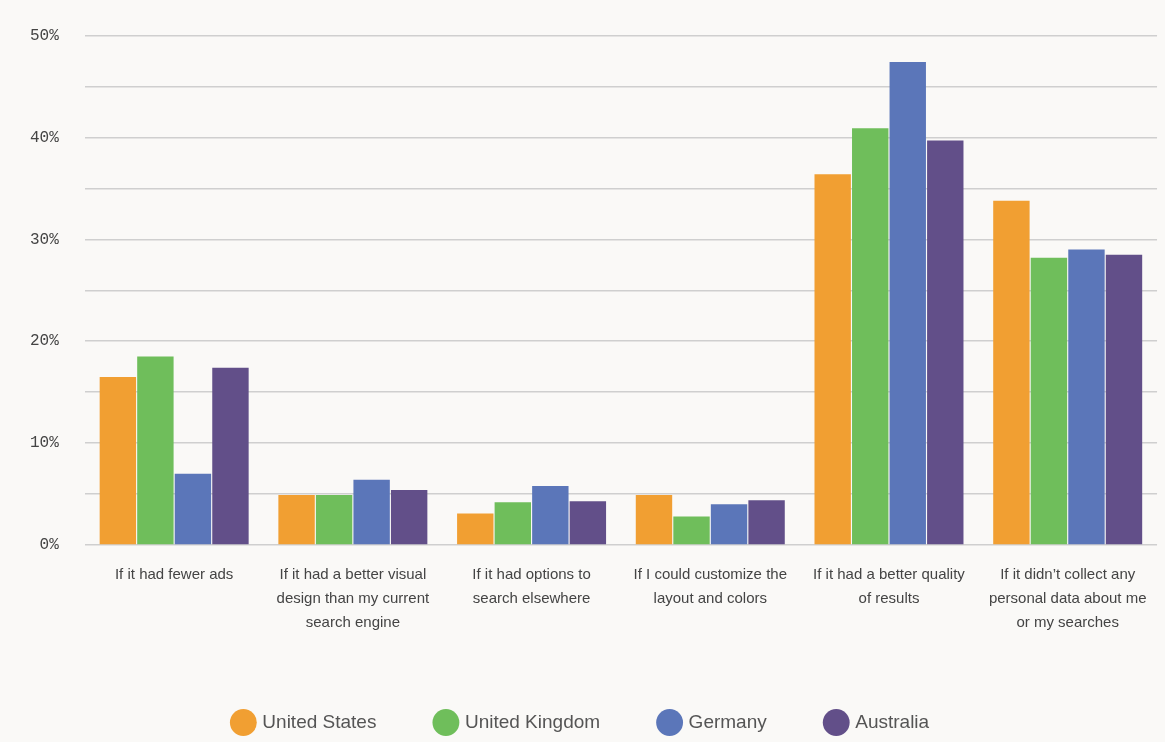  What do you see at coordinates (44, 239) in the screenshot?
I see `y-tick-label: 30%` at bounding box center [44, 239].